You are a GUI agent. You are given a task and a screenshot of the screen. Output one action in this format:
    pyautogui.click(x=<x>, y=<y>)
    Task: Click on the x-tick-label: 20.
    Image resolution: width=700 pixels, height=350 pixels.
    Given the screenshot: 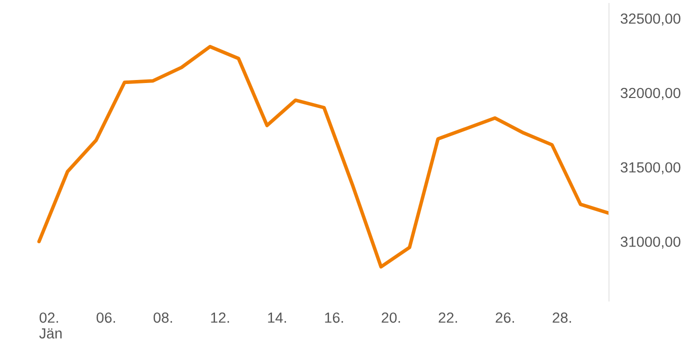 What is the action you would take?
    pyautogui.click(x=391, y=317)
    